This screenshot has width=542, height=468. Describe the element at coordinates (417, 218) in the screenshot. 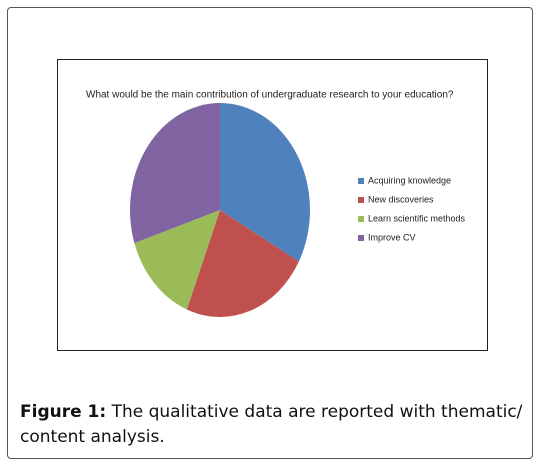

I see `legend-label: Learn scientific methods` at that location.